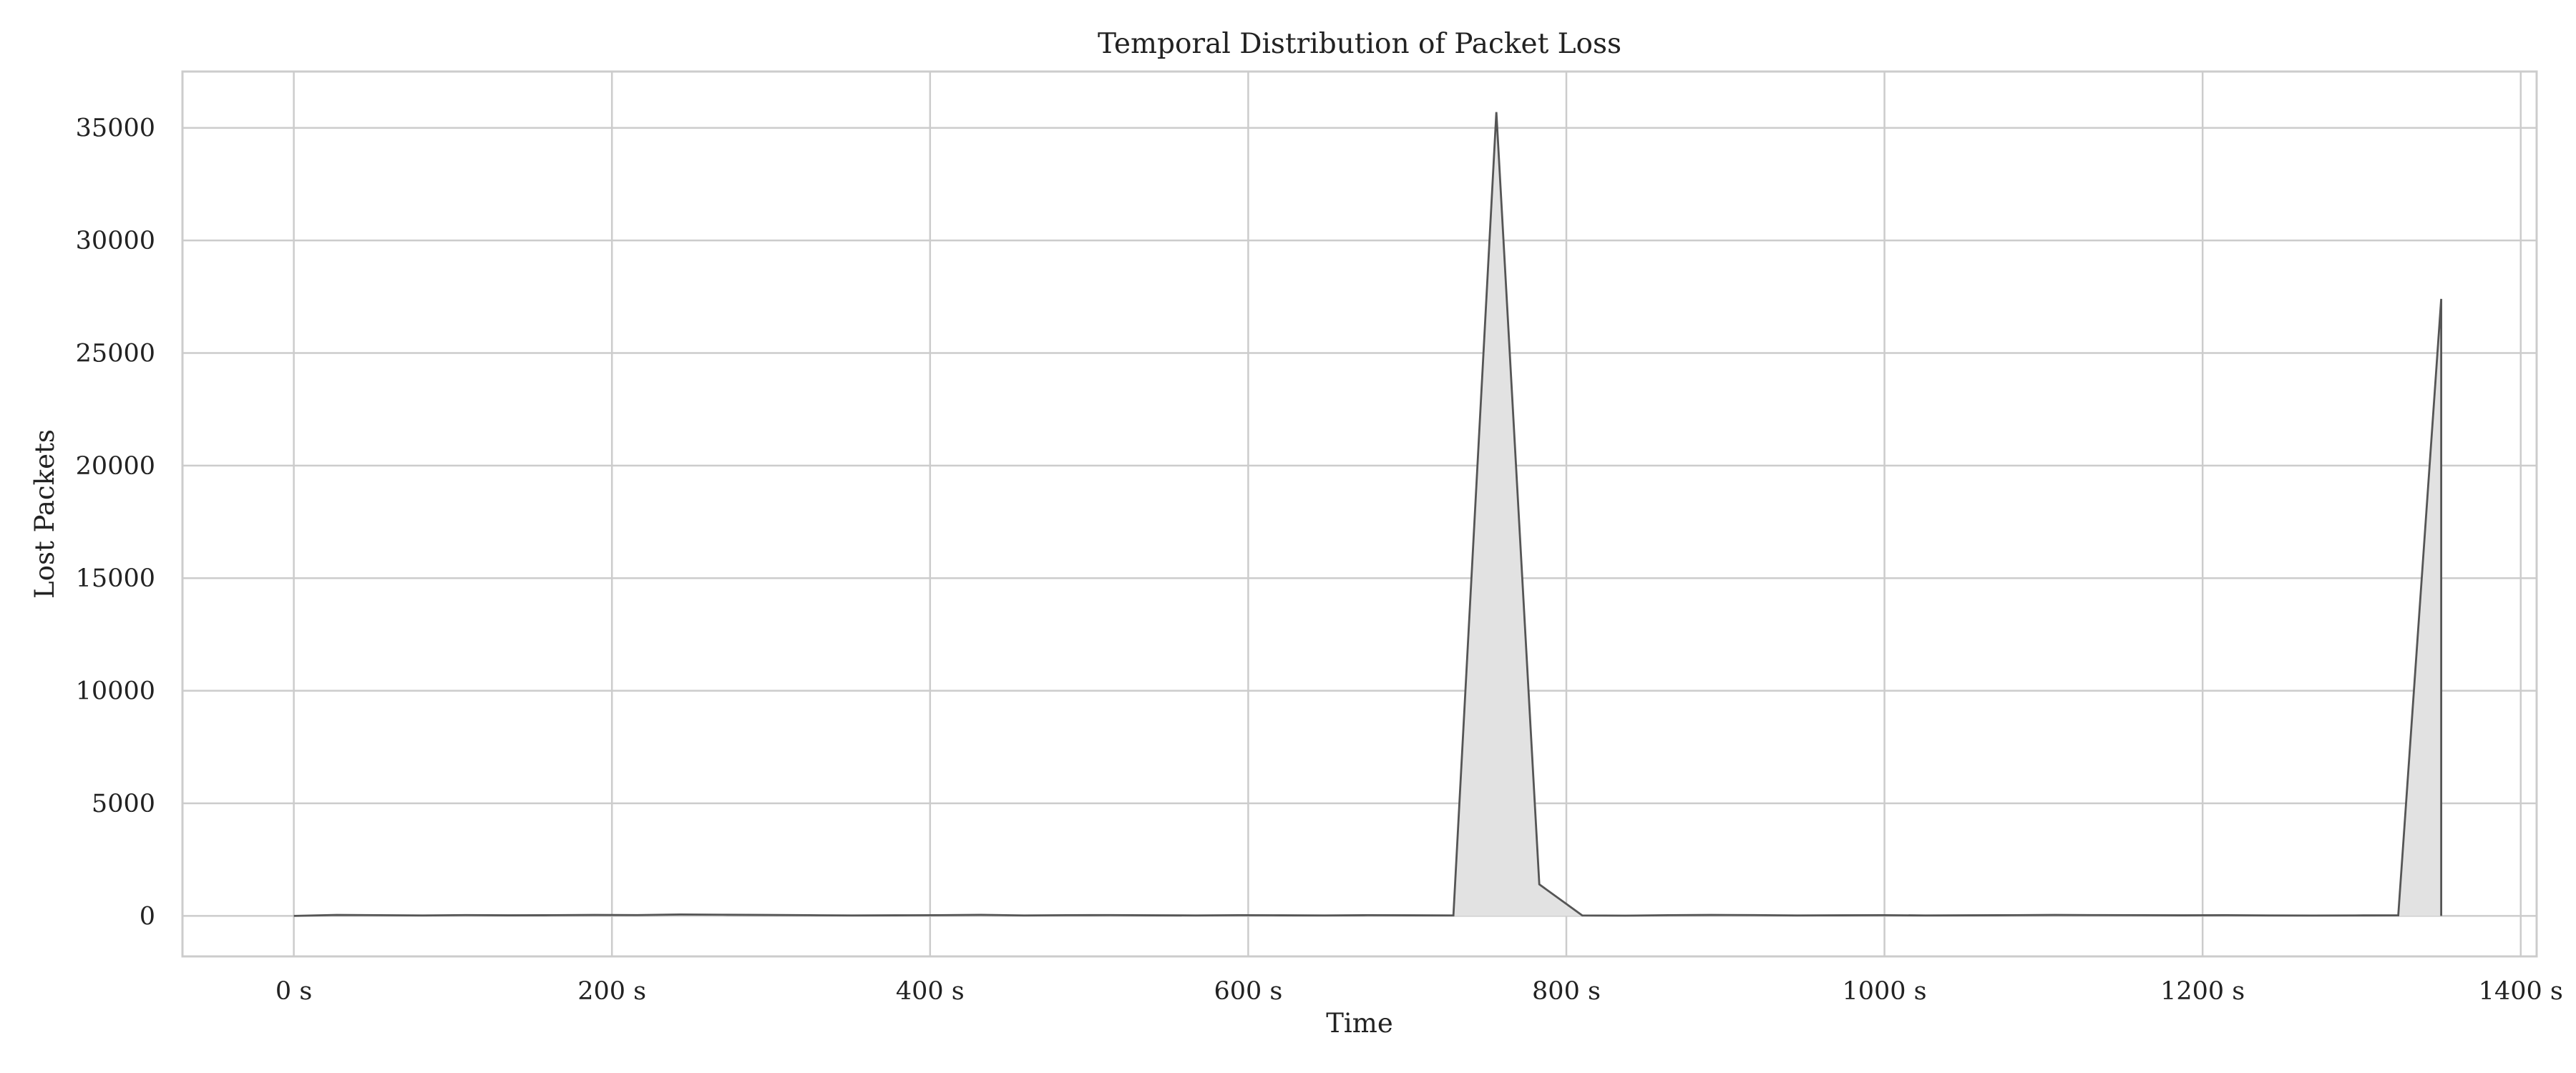 The image size is (2576, 1073). What do you see at coordinates (1884, 991) in the screenshot?
I see `x-tick-label: 1000 s` at bounding box center [1884, 991].